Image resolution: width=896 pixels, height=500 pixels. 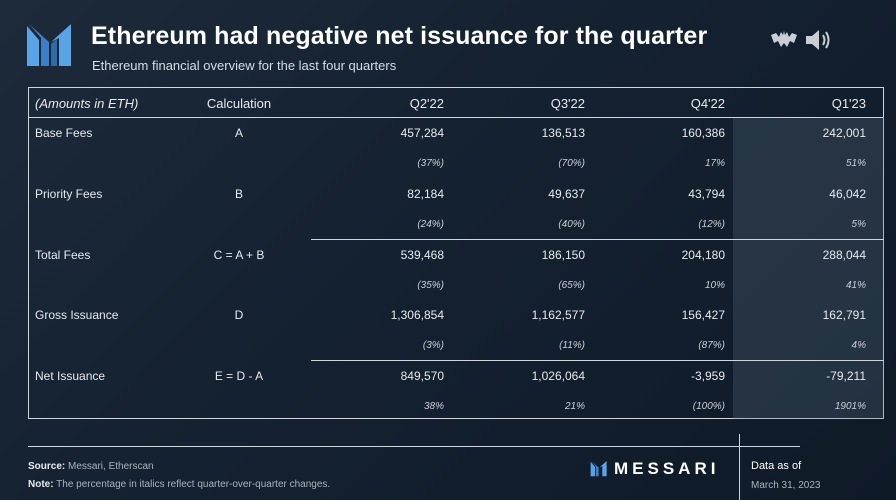 I want to click on messari-logo-icon, so click(x=49, y=45).